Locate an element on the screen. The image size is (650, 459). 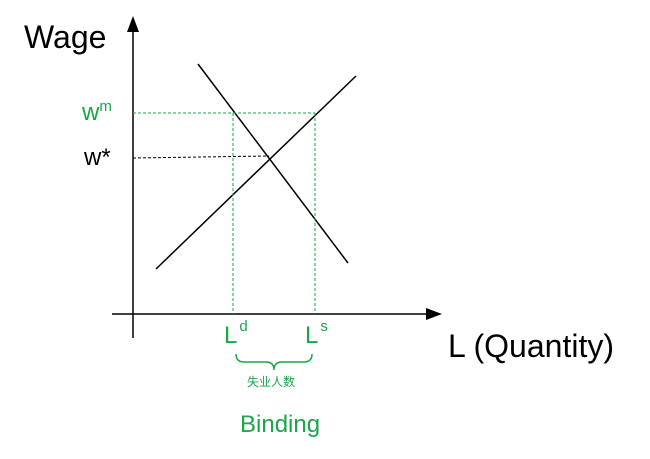
binding-label: Binding is located at coordinates (280, 424).